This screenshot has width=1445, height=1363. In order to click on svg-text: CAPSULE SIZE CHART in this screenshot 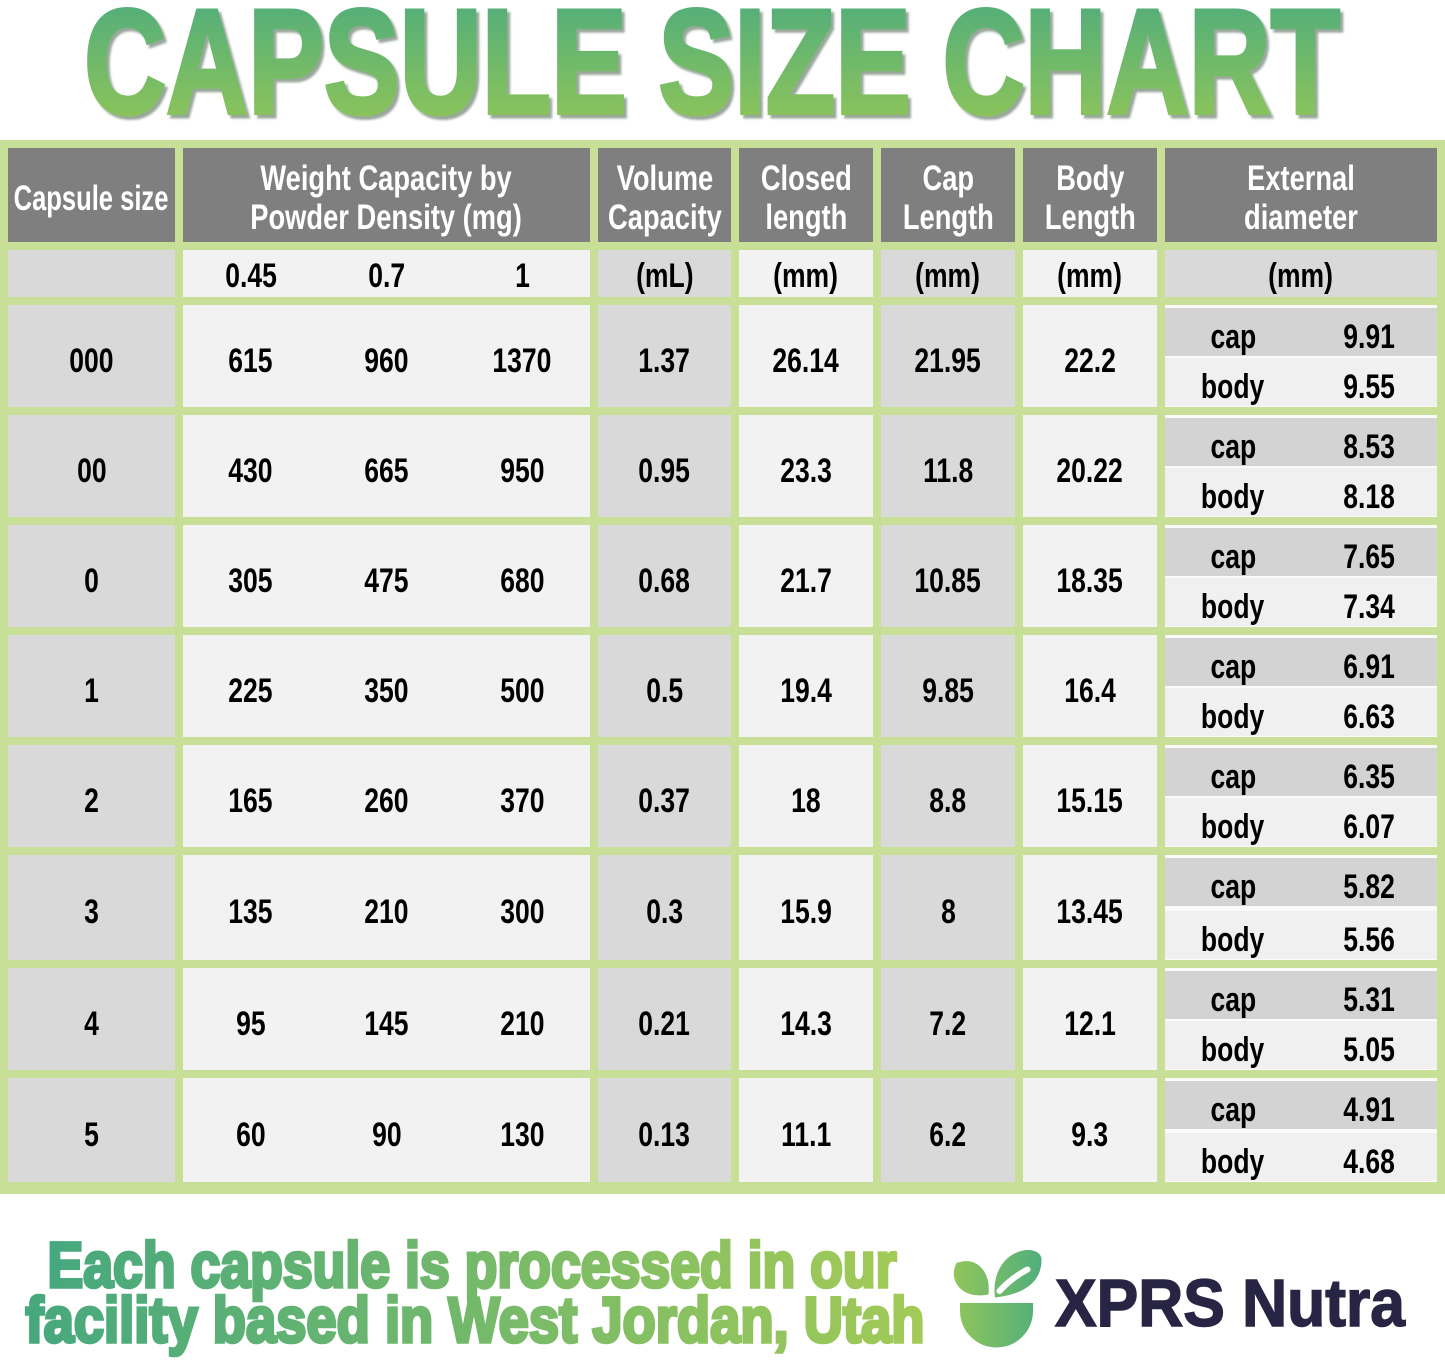, I will do `click(712, 70)`.